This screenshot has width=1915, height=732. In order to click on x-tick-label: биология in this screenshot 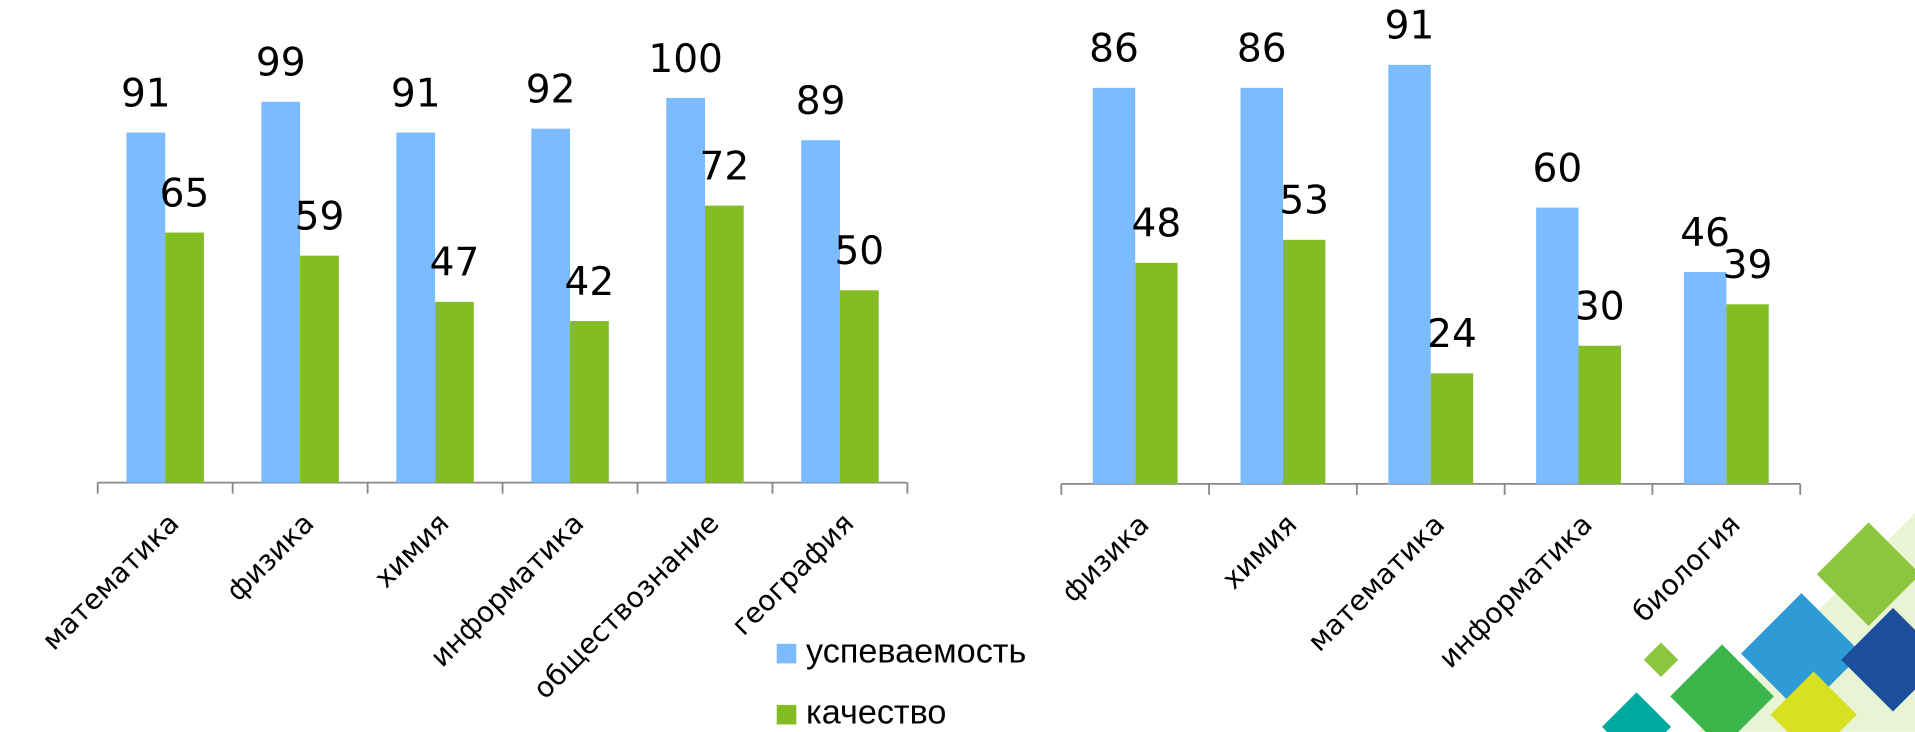, I will do `click(1686, 568)`.